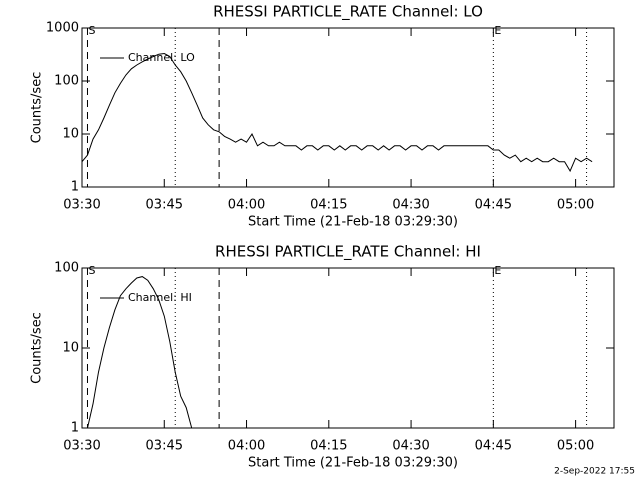  I want to click on legend-label: Channel: HI, so click(160, 297).